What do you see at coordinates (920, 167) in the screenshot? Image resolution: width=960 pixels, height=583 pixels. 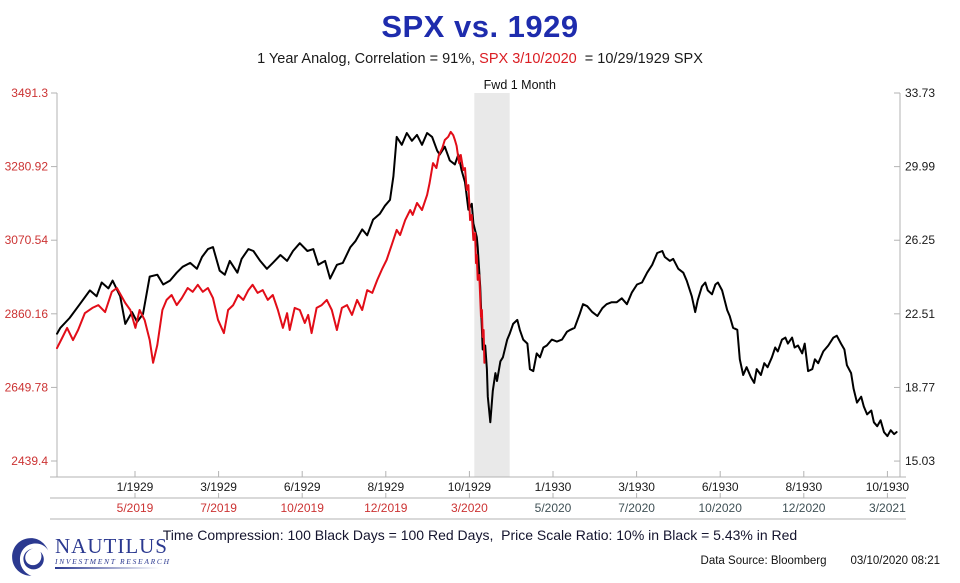 I see `right-axis-tick-label: 29.99` at bounding box center [920, 167].